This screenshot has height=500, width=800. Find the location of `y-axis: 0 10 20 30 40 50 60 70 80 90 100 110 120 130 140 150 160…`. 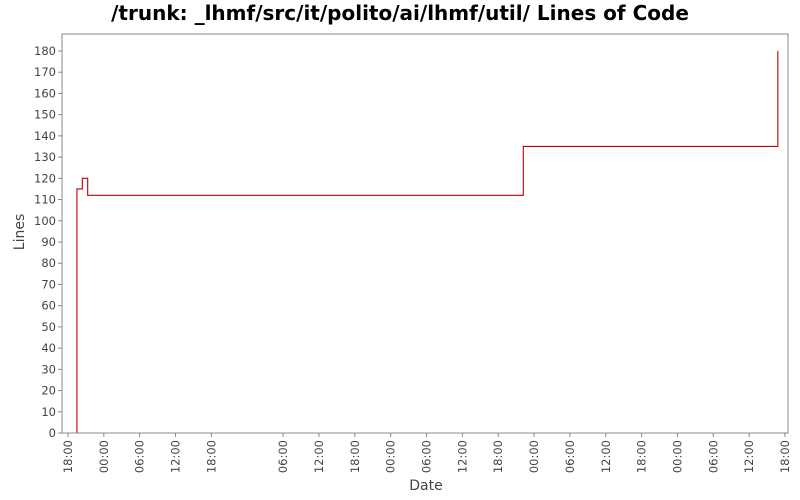

y-axis: 0 10 20 30 40 50 60 70 80 90 100 110 120 130 140 150 160… is located at coordinates (48, 242).